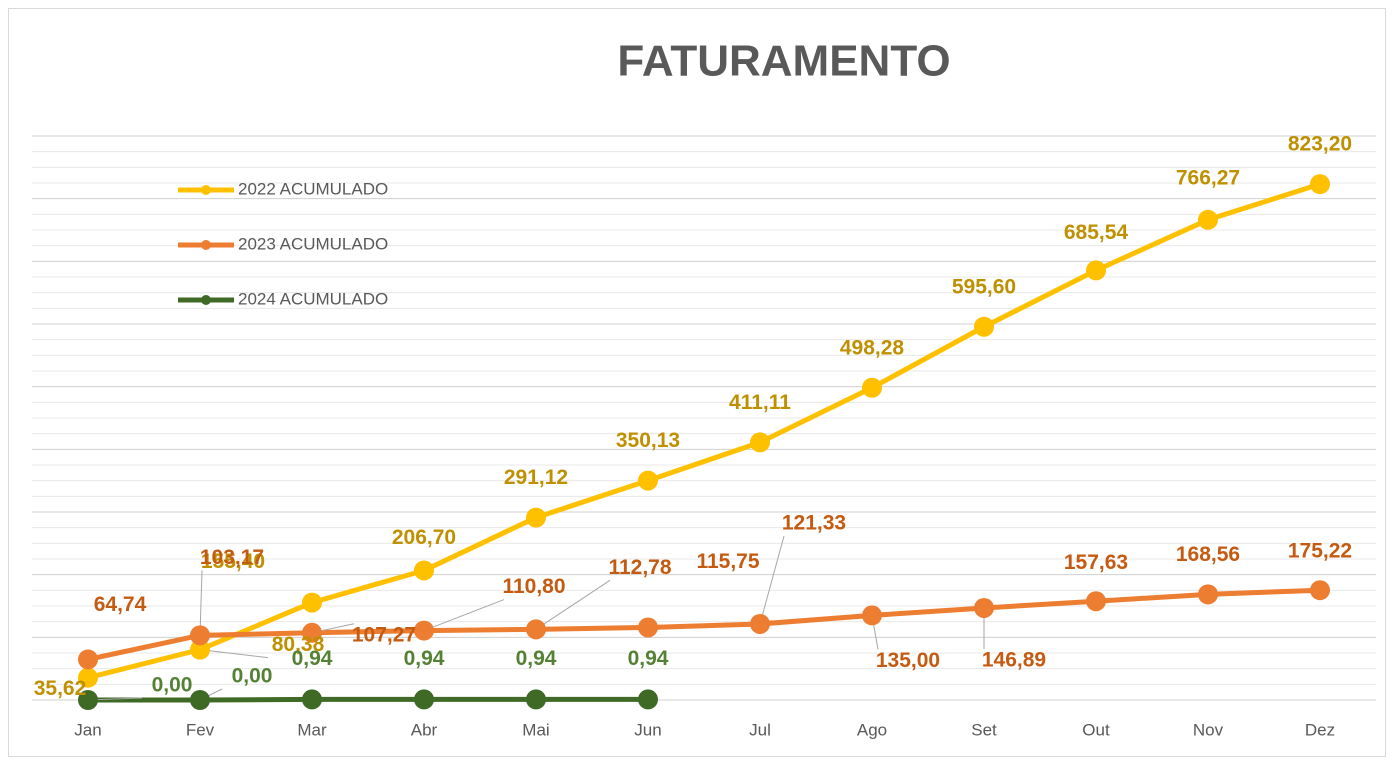 Image resolution: width=1394 pixels, height=765 pixels. I want to click on x-tick-label: Abr, so click(424, 729).